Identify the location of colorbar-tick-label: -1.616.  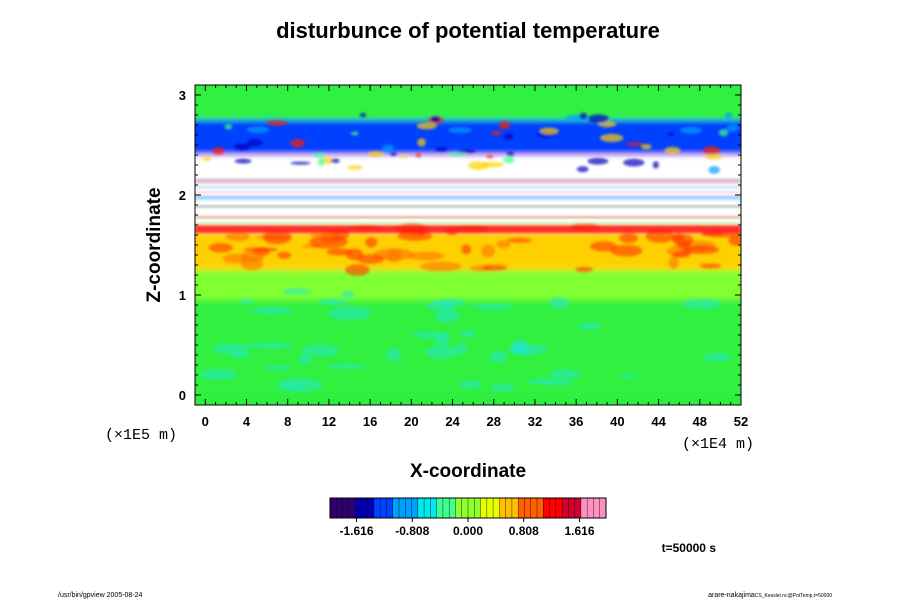
(356, 531).